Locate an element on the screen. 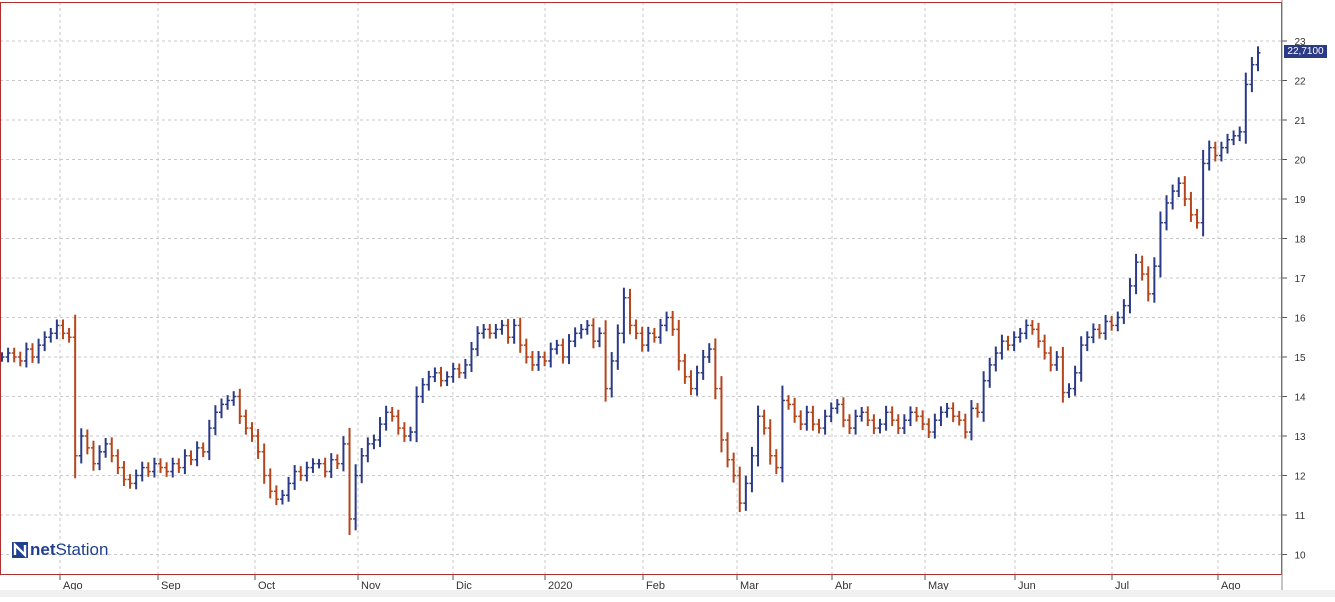 Image resolution: width=1335 pixels, height=602 pixels. y-tick-label: 14 is located at coordinates (1300, 398).